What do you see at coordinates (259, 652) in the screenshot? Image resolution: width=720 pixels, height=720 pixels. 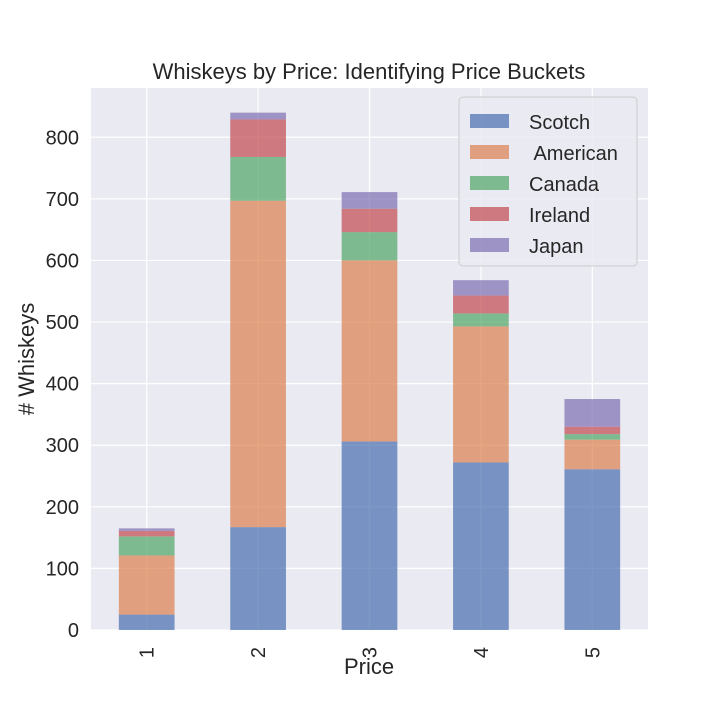 I see `x-tick-label: 2` at bounding box center [259, 652].